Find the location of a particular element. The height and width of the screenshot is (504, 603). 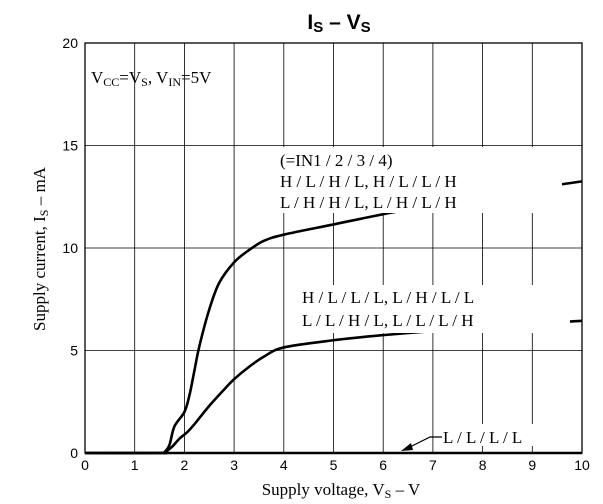

annotation-a-line2: H / L / H / L, H / L / L / H is located at coordinates (368, 181).